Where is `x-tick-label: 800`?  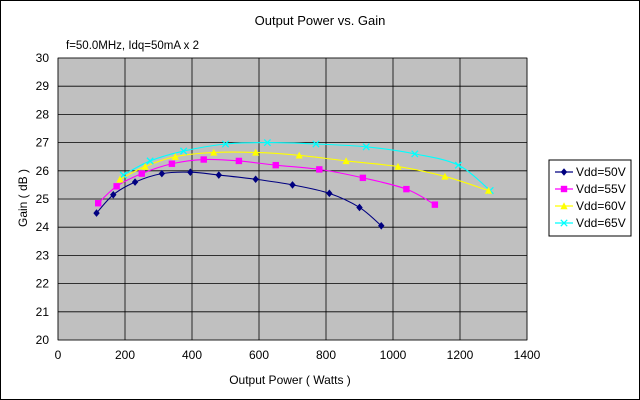
x-tick-label: 800 is located at coordinates (326, 355).